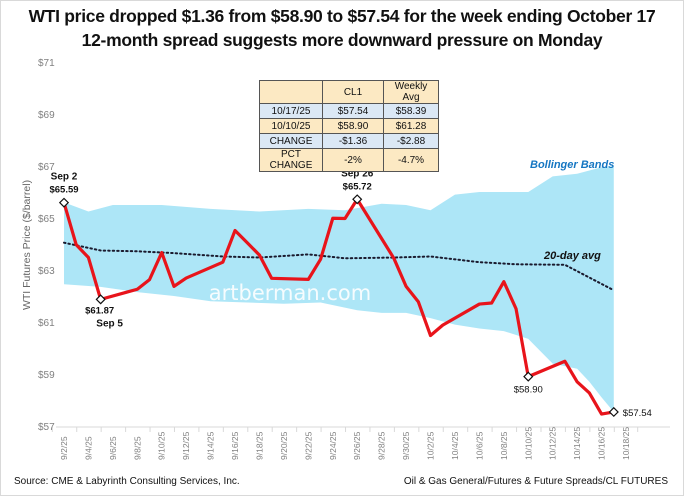 The height and width of the screenshot is (496, 684). Describe the element at coordinates (46, 427) in the screenshot. I see `y-tick-label: $57` at that location.